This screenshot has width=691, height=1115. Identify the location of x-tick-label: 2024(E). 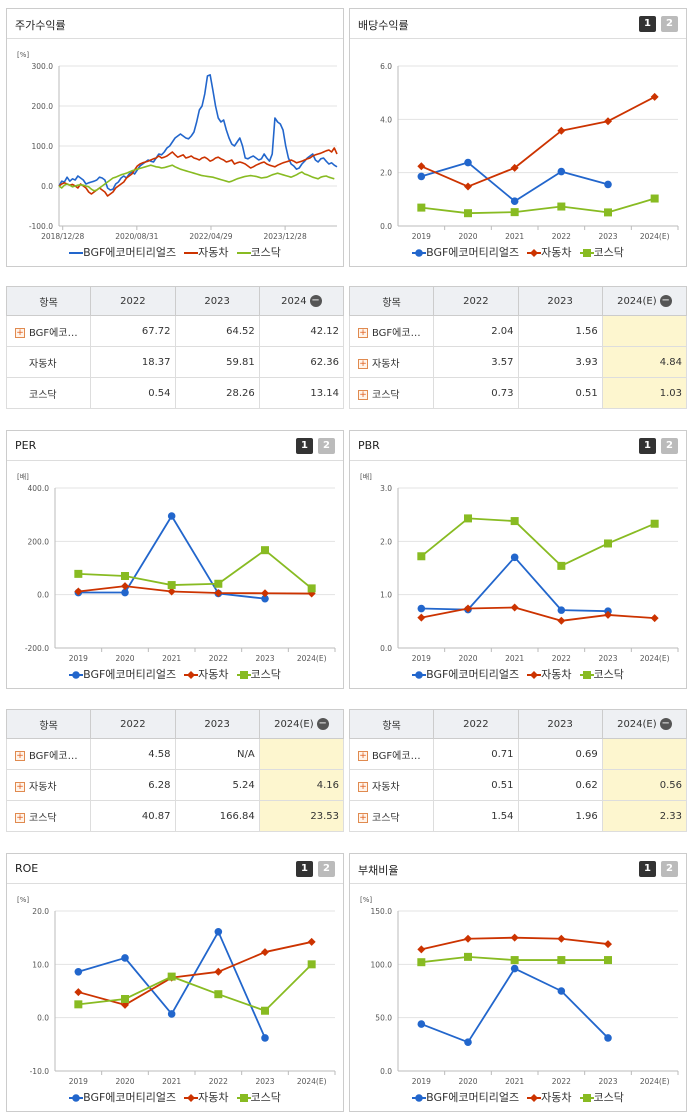
(655, 658).